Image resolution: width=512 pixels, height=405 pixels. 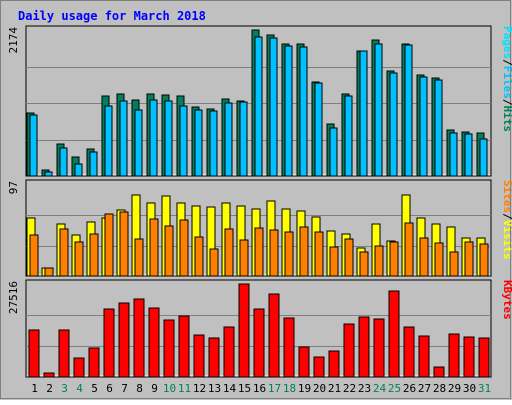 What do you see at coordinates (506, 196) in the screenshot?
I see `visits-sites-legend-part: Sites` at bounding box center [506, 196].